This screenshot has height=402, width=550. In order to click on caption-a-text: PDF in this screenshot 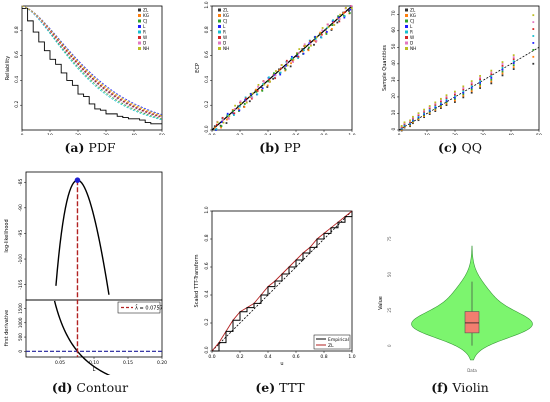, I will do `click(102, 147)`.